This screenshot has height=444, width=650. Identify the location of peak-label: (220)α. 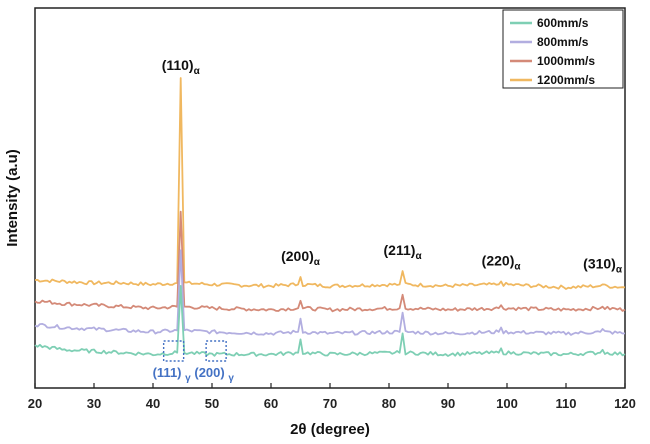
(502, 262).